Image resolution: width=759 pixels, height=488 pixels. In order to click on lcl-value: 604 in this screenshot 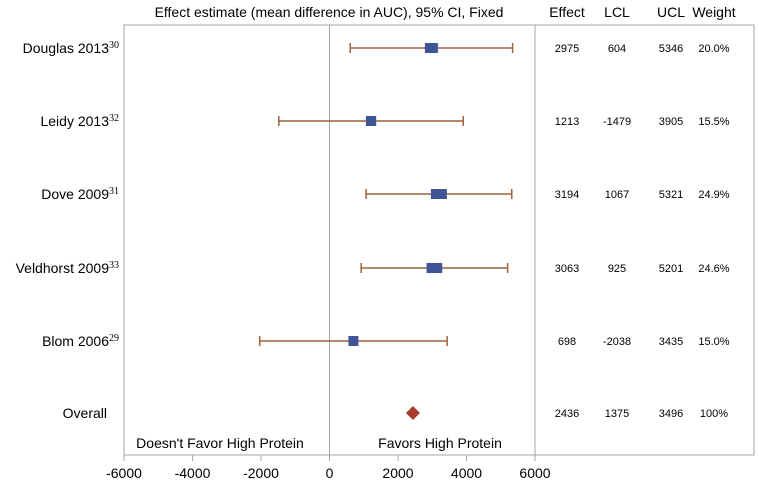, I will do `click(617, 49)`.